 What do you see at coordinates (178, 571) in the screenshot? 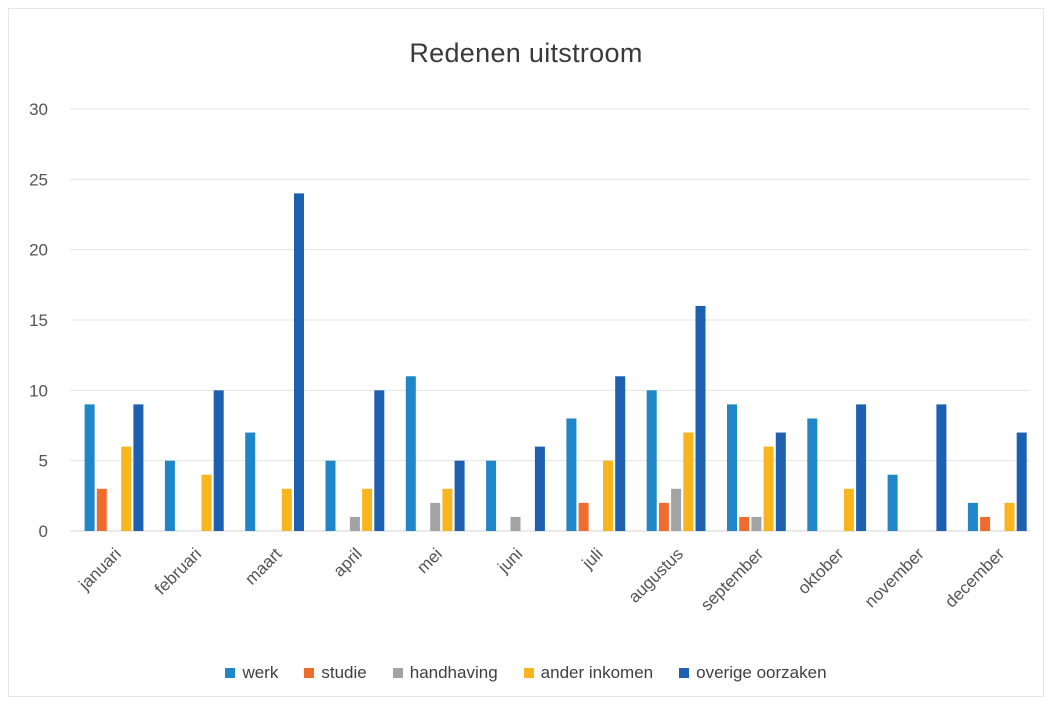
I see `x-tick-label: februari` at bounding box center [178, 571].